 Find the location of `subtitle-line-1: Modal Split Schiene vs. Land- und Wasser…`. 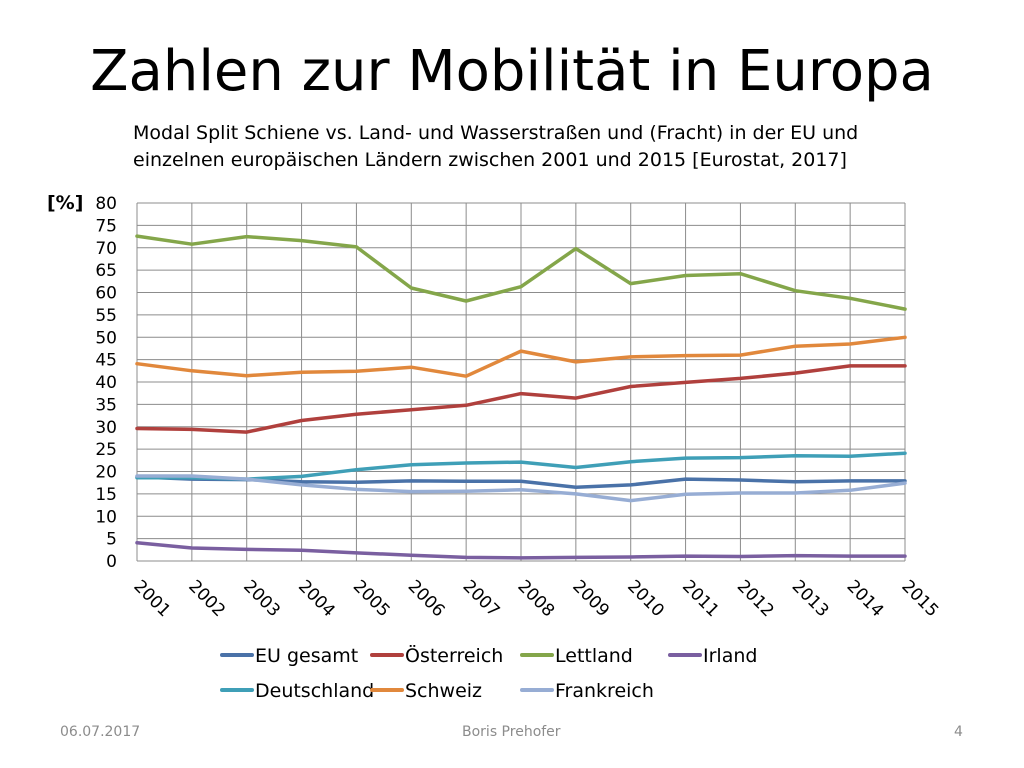

subtitle-line-1: Modal Split Schiene vs. Land- und Wasser… is located at coordinates (496, 133).